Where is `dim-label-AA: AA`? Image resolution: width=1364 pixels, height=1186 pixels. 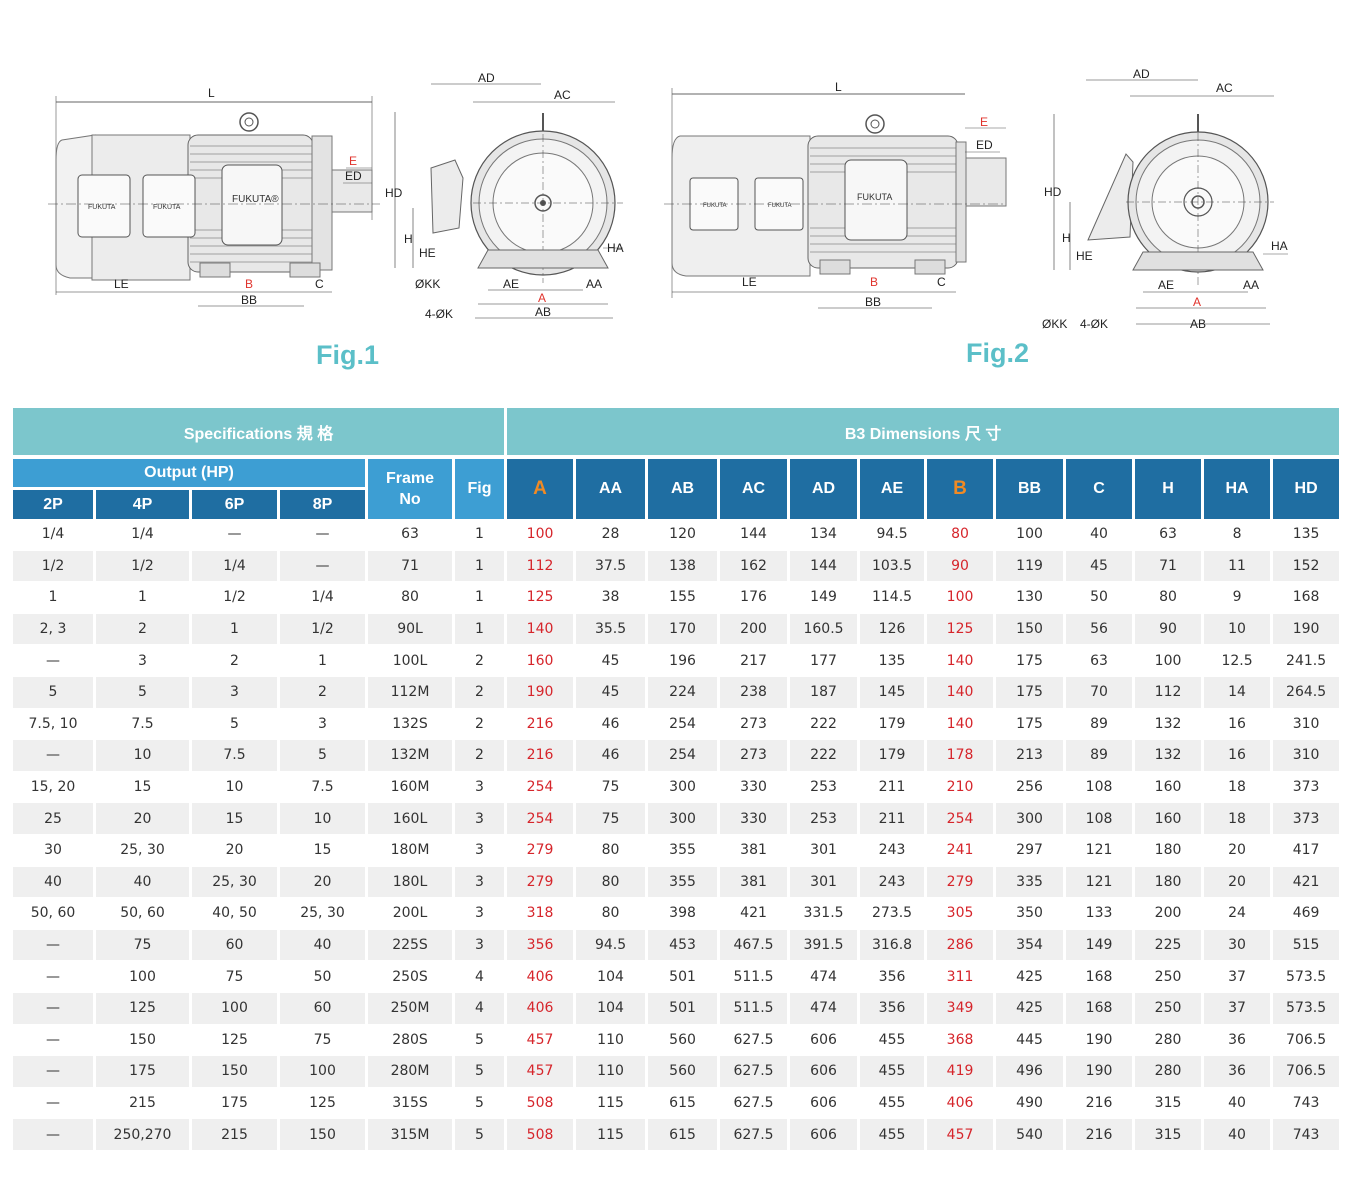 dim-label-AA: AA is located at coordinates (594, 284).